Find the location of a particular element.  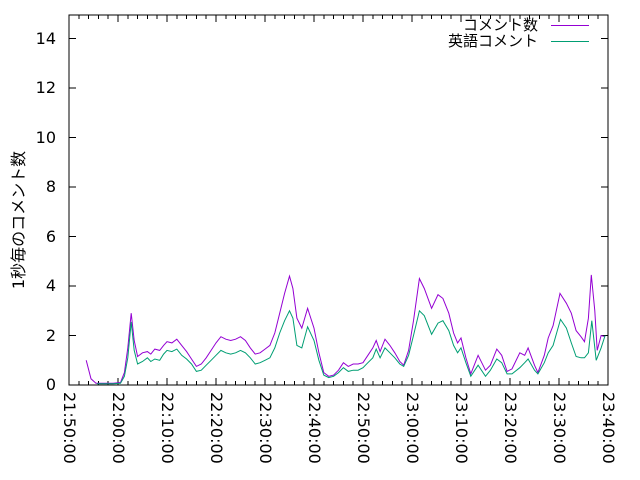

legend: コメント数 英語コメント is located at coordinates (518, 33).